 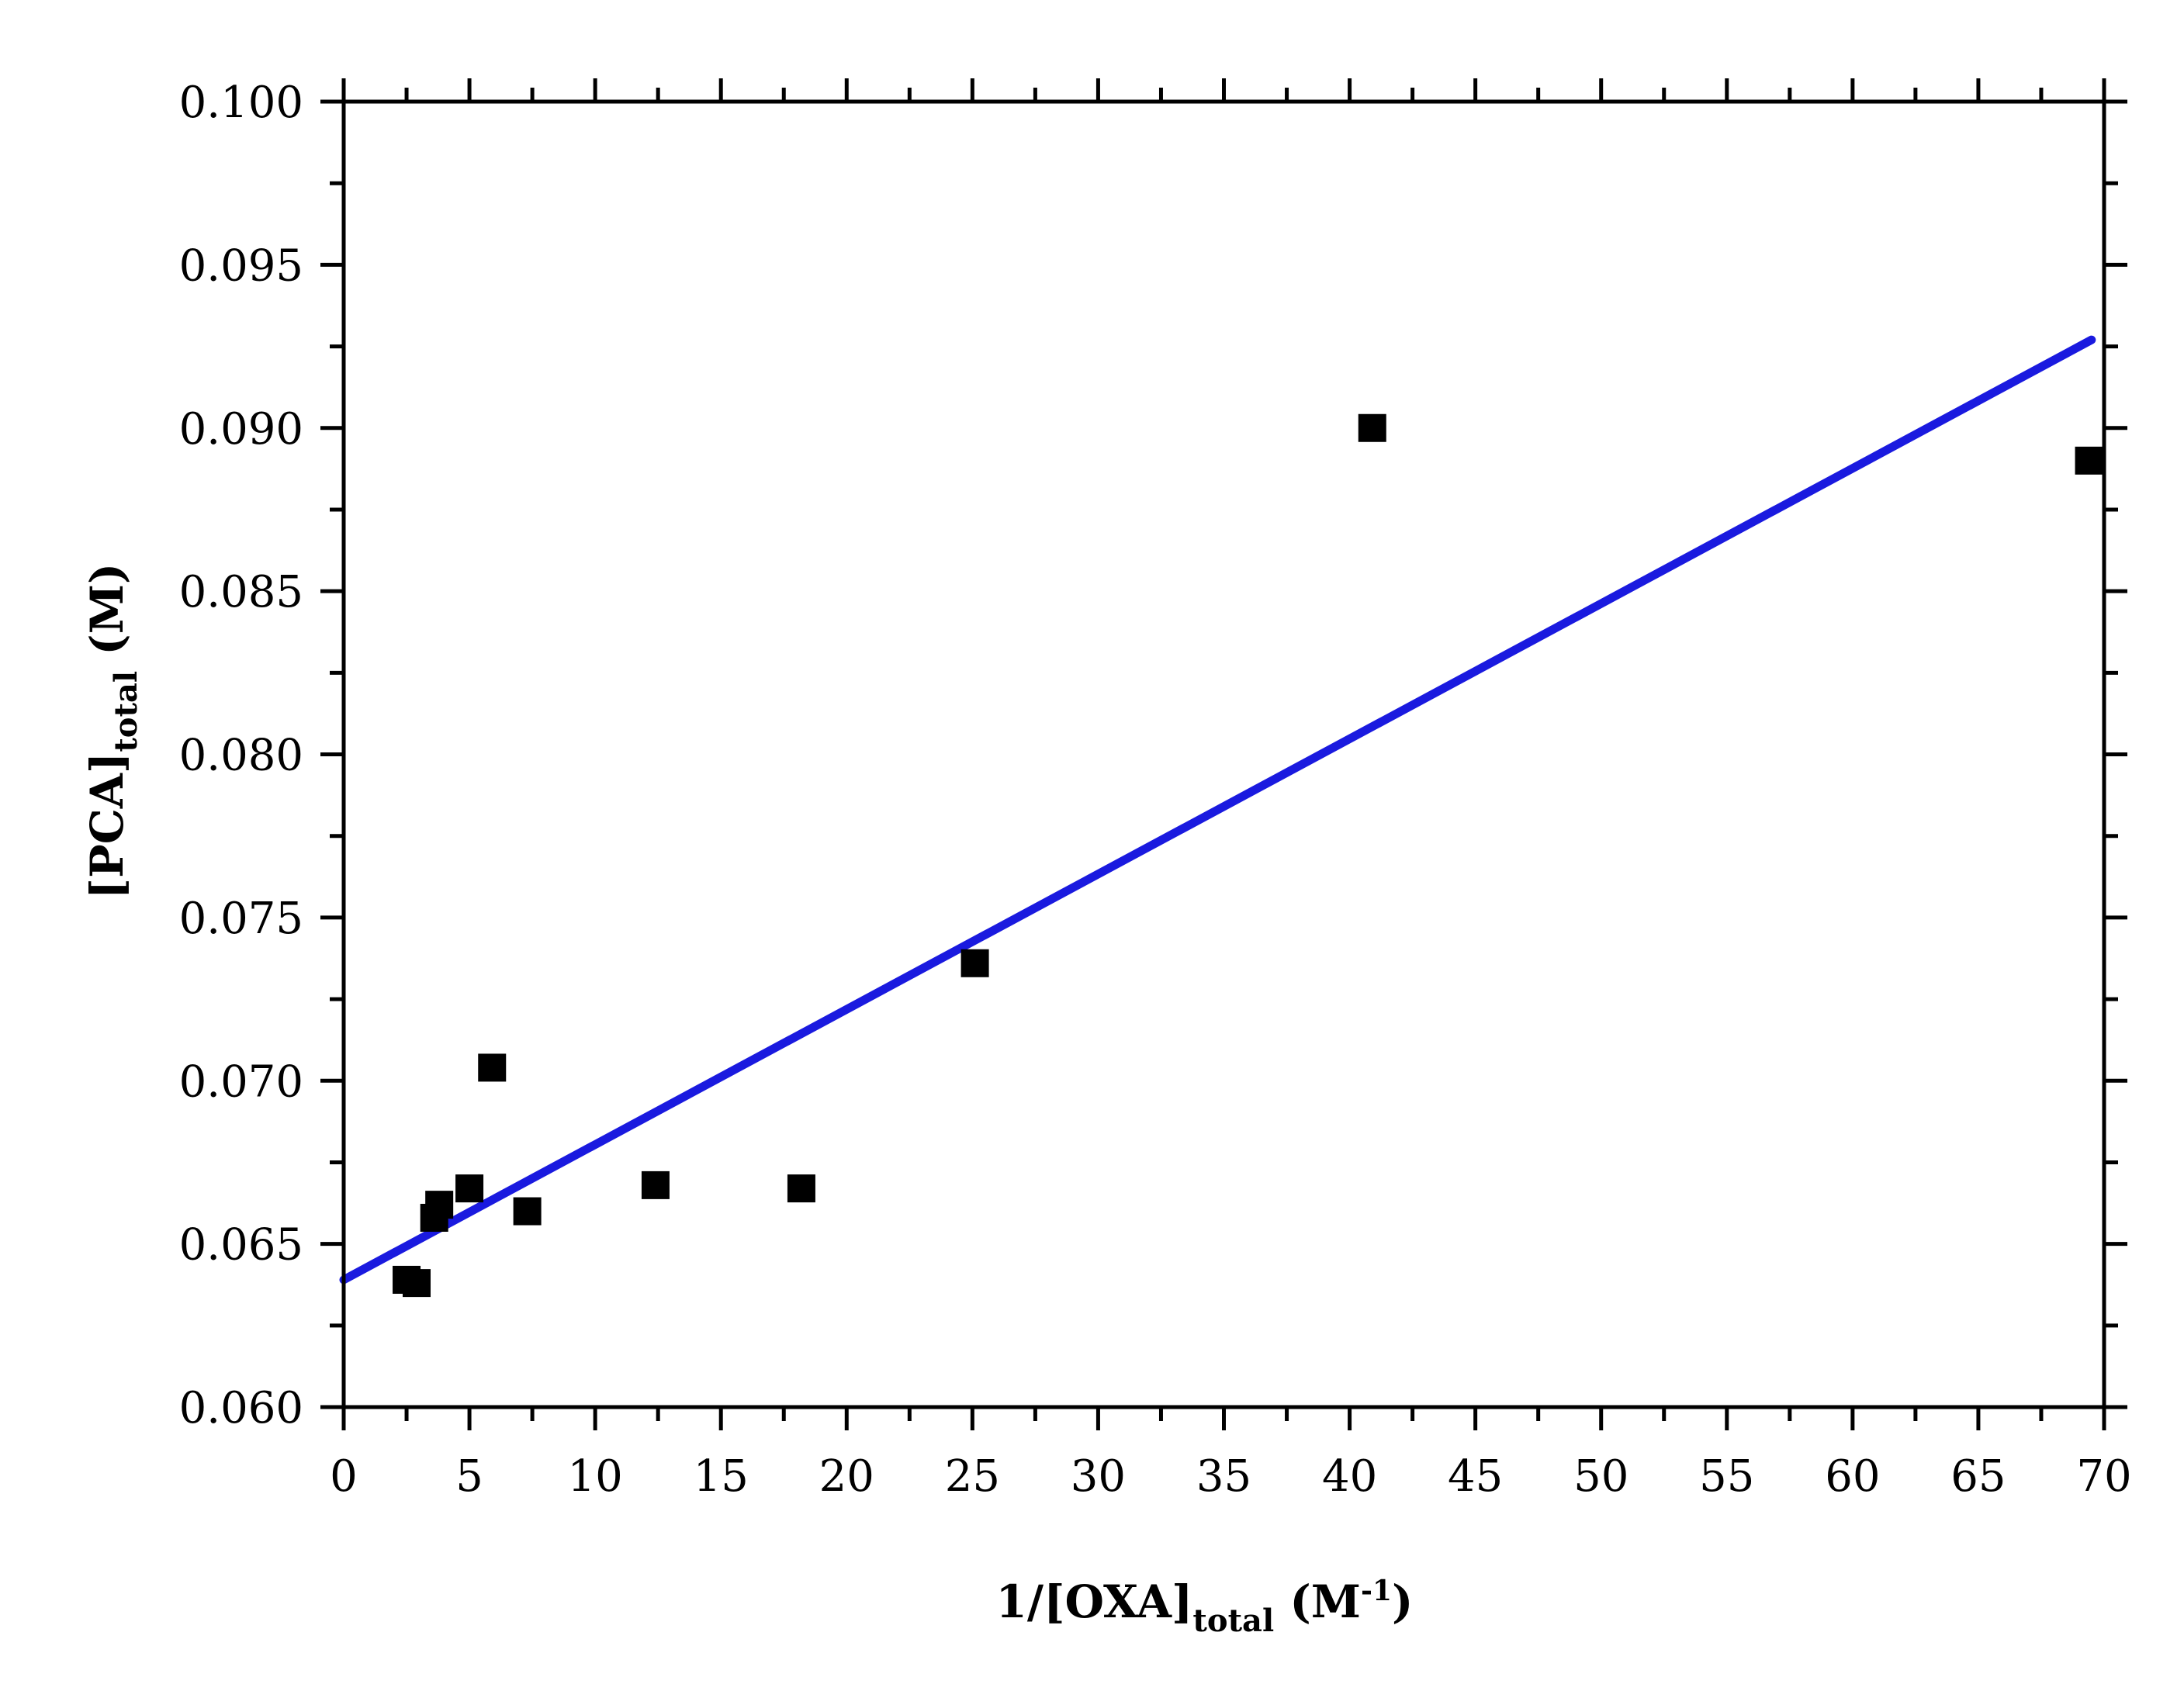 What do you see at coordinates (241, 1245) in the screenshot?
I see `y-tick-label: 0.065` at bounding box center [241, 1245].